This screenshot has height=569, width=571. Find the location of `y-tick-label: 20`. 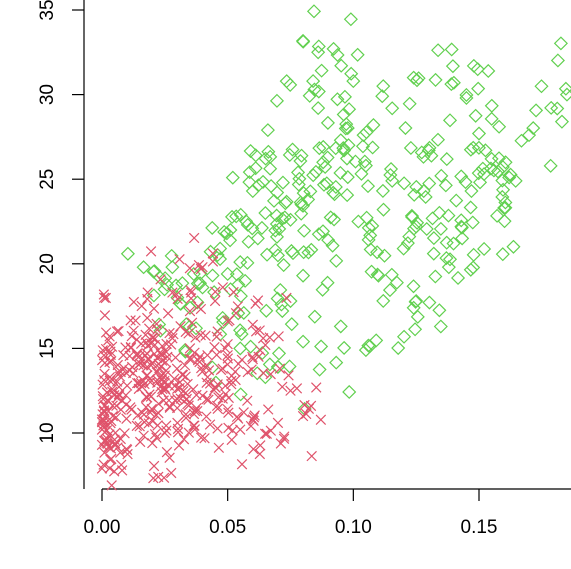

y-tick-label: 20 is located at coordinates (47, 263).